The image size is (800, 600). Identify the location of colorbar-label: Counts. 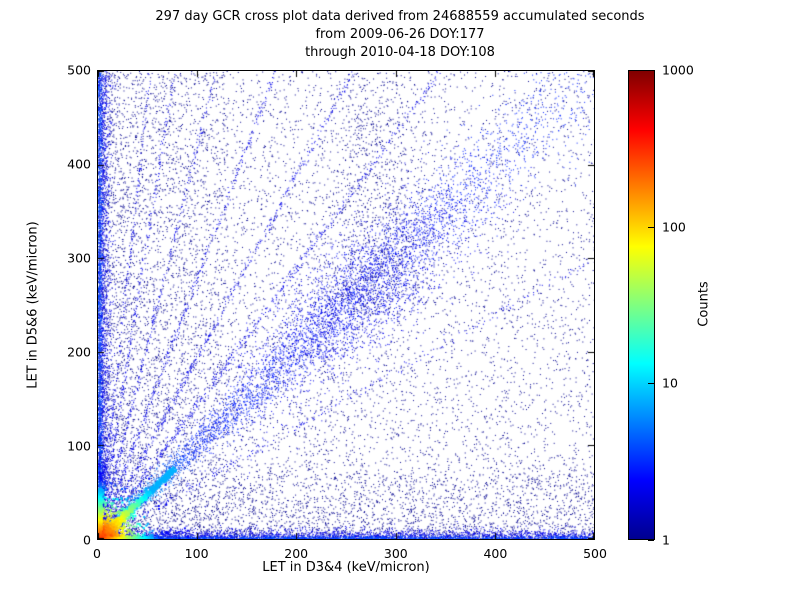
(704, 304).